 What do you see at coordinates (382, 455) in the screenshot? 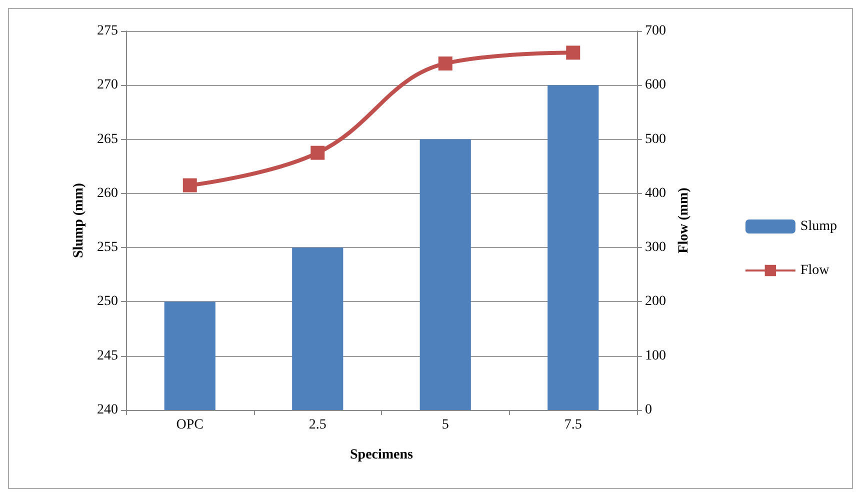
I see `x-axis-title: Specimens` at bounding box center [382, 455].